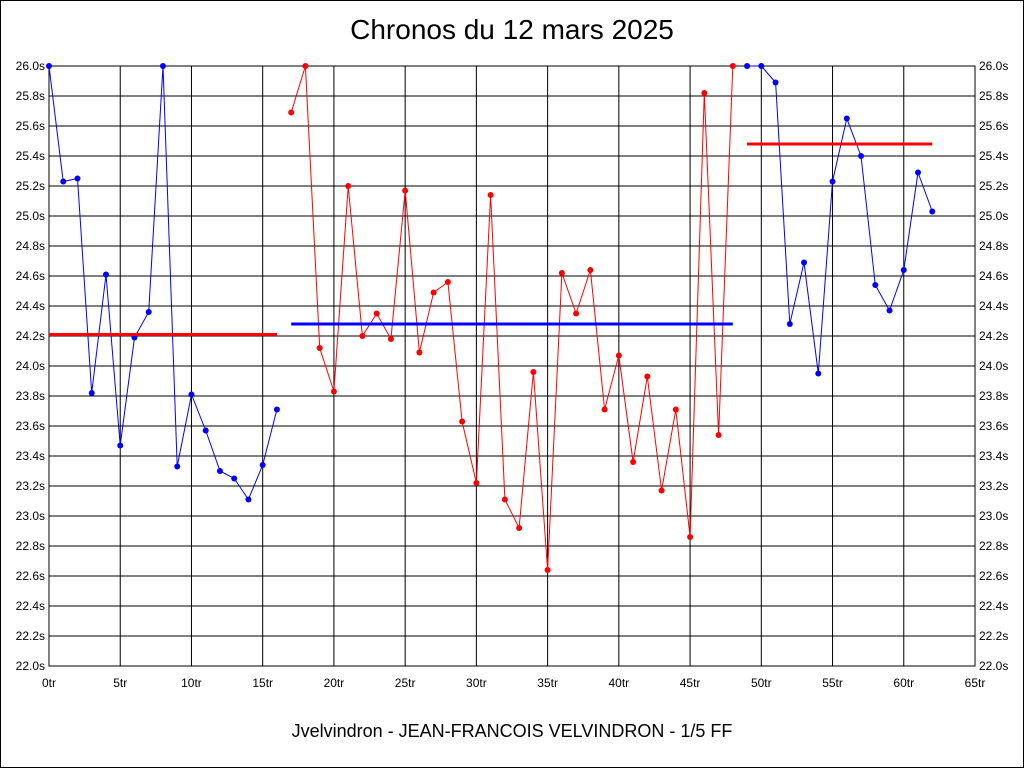 The image size is (1024, 768). Describe the element at coordinates (761, 683) in the screenshot. I see `x-tick-label: 50tr` at that location.